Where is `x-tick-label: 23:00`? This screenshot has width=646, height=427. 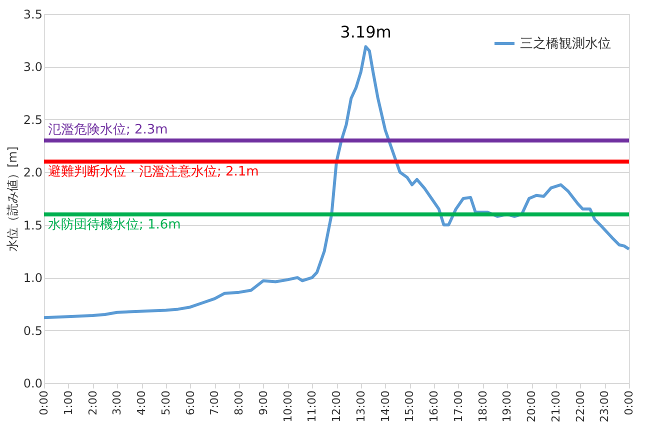 x-tick-label: 23:00 is located at coordinates (605, 406).